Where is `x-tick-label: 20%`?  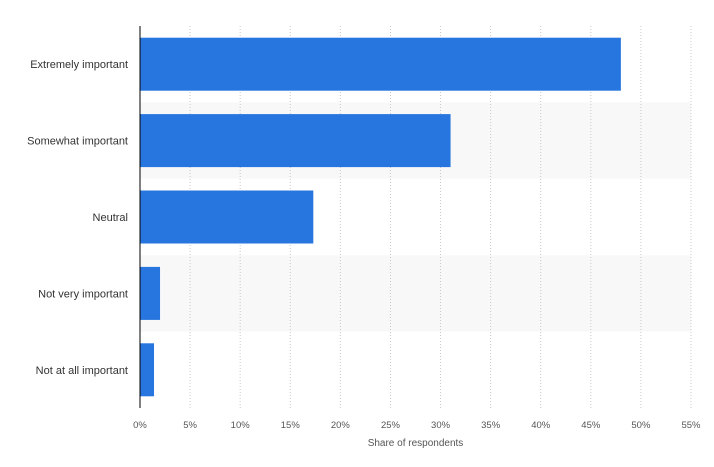 x-tick-label: 20% is located at coordinates (341, 425).